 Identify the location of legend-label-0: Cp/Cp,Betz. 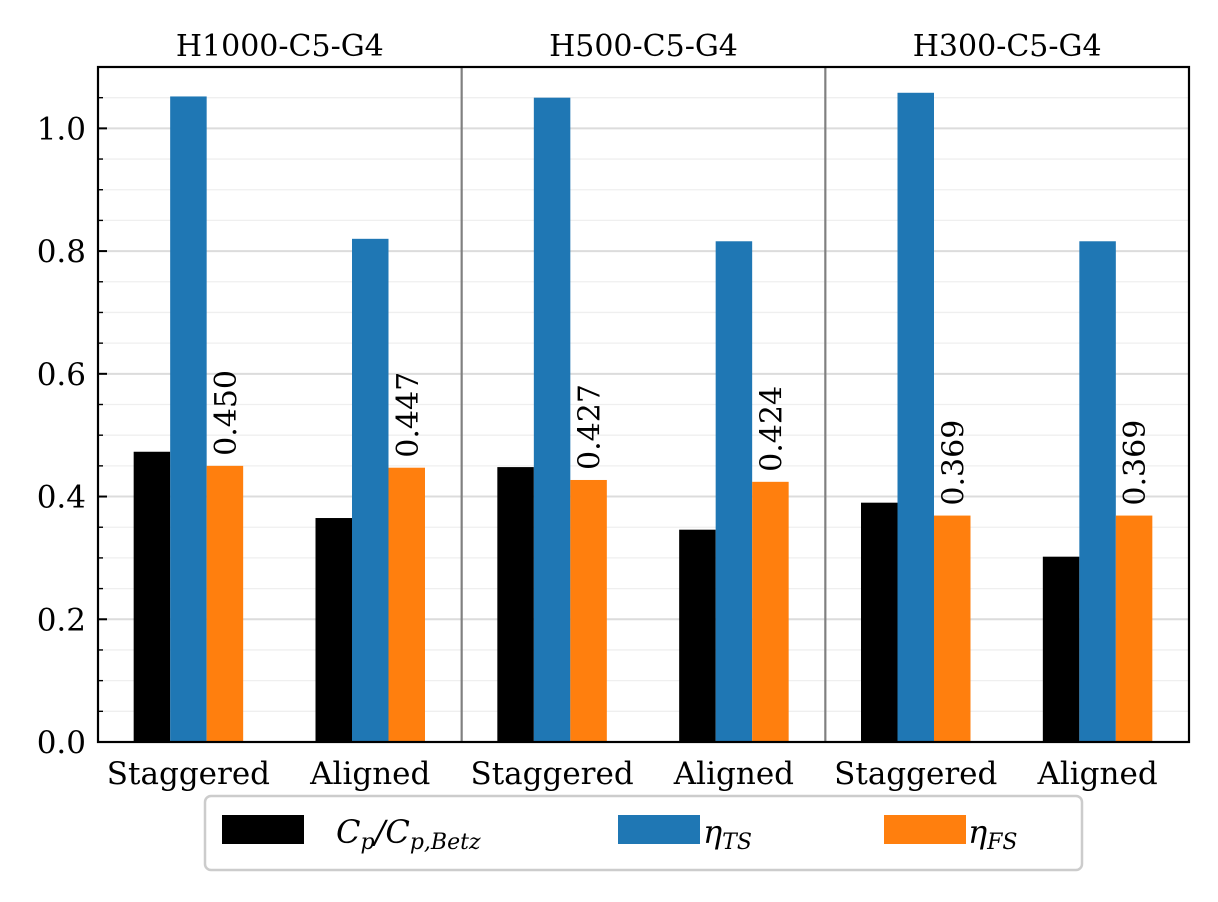
(408, 834).